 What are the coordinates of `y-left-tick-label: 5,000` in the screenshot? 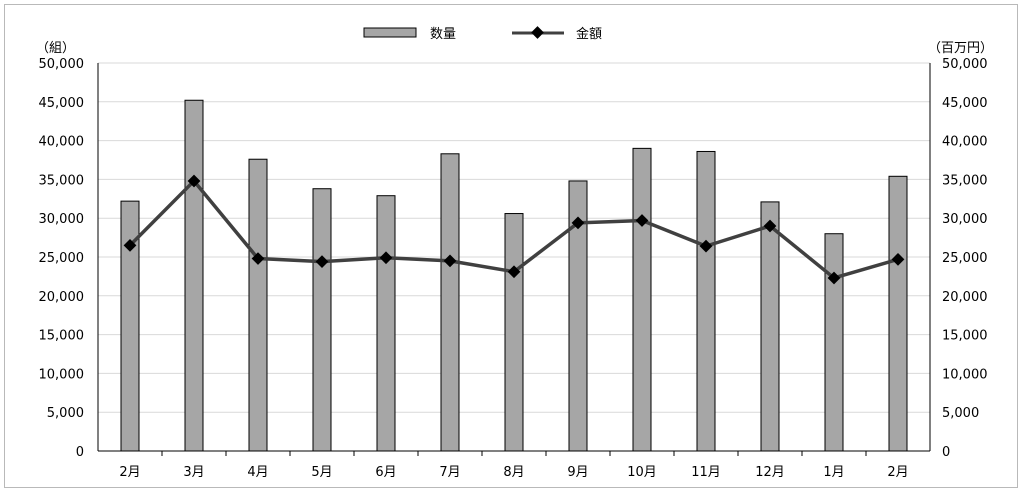 It's located at (65, 413).